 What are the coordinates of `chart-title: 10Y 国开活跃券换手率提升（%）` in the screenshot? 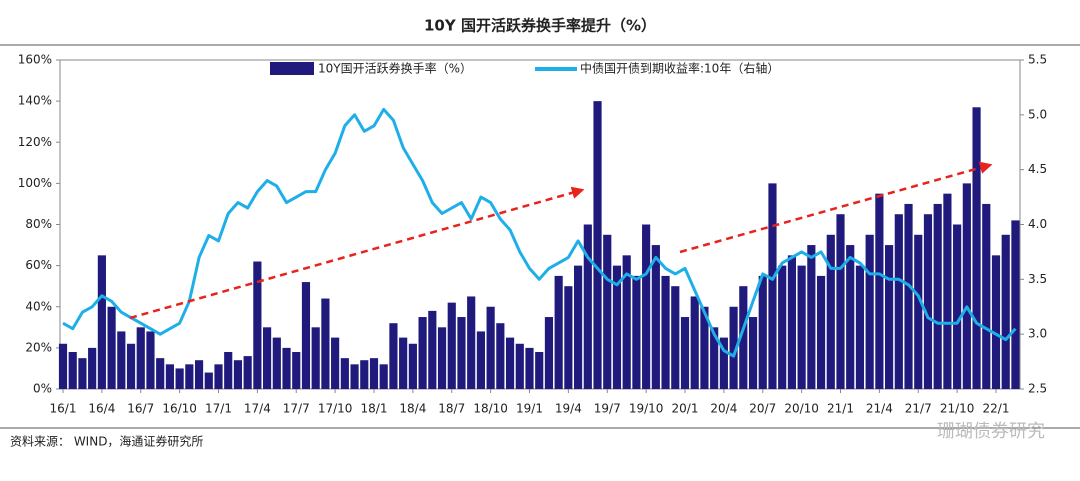 It's located at (540, 26).